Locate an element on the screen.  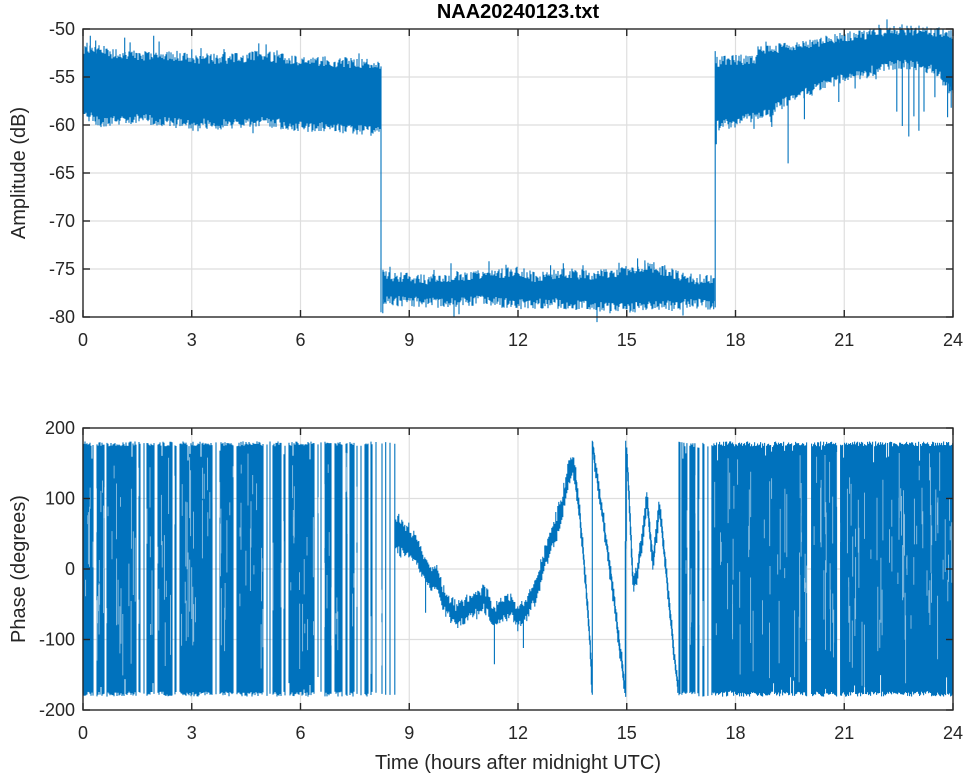
phase-axis-label: Phase (degrees) is located at coordinates (19, 569).